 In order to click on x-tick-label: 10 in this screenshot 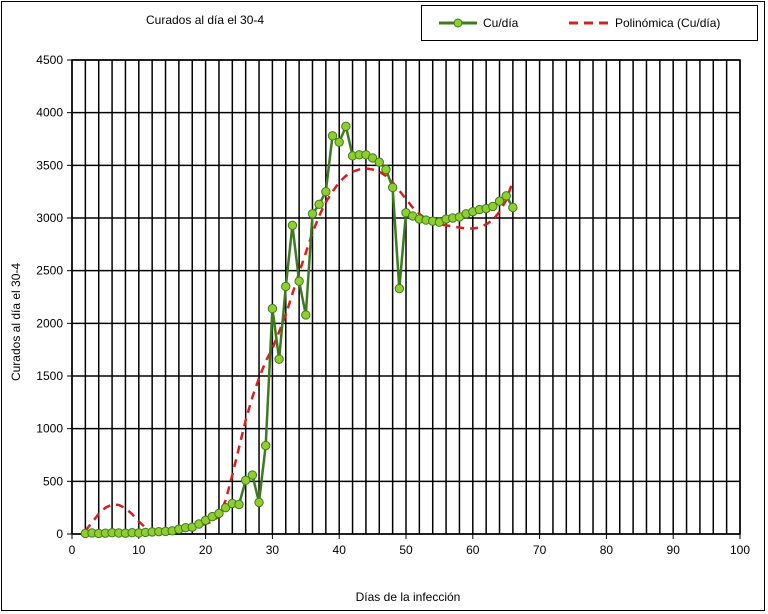, I will do `click(139, 550)`.